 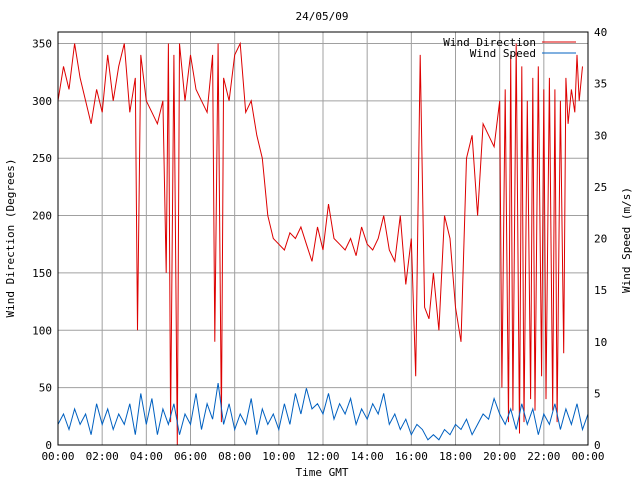 What do you see at coordinates (48, 445) in the screenshot?
I see `y-tick-label: 0` at bounding box center [48, 445].